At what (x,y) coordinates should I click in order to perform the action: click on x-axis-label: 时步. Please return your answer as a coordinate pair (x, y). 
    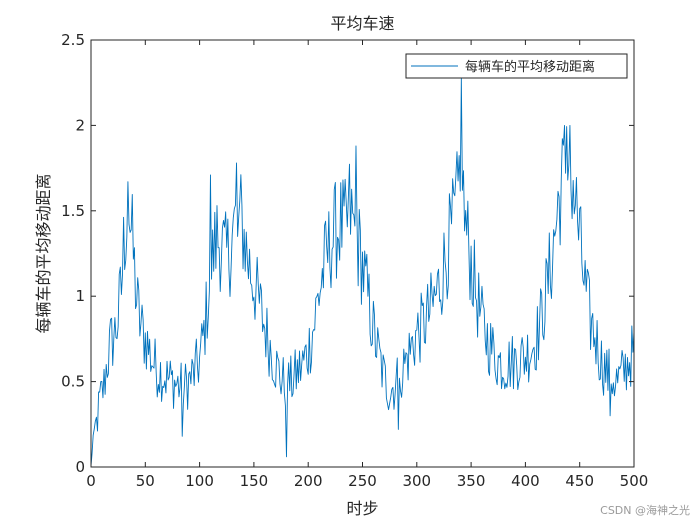
    Looking at the image, I should click on (362, 508).